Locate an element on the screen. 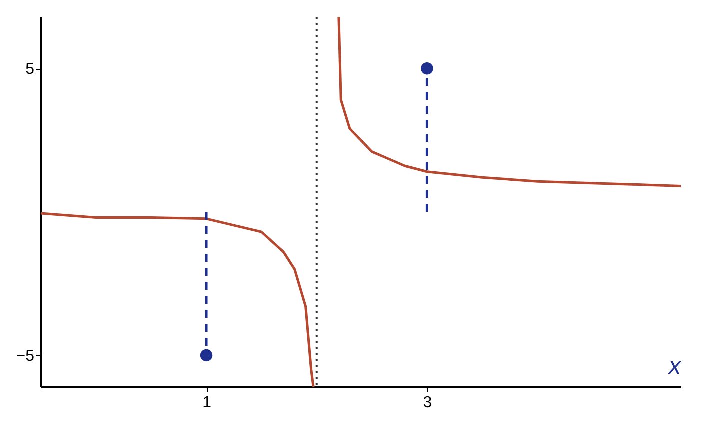 This screenshot has width=715, height=438. y-tick-label: 5 is located at coordinates (30, 69).